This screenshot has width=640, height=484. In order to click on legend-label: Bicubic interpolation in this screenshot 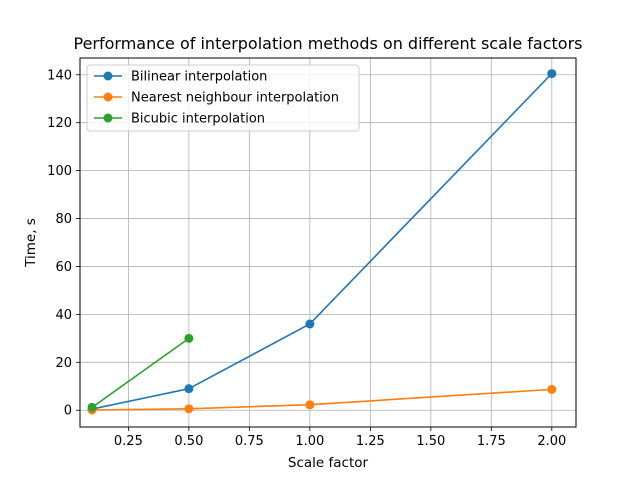, I will do `click(198, 119)`.